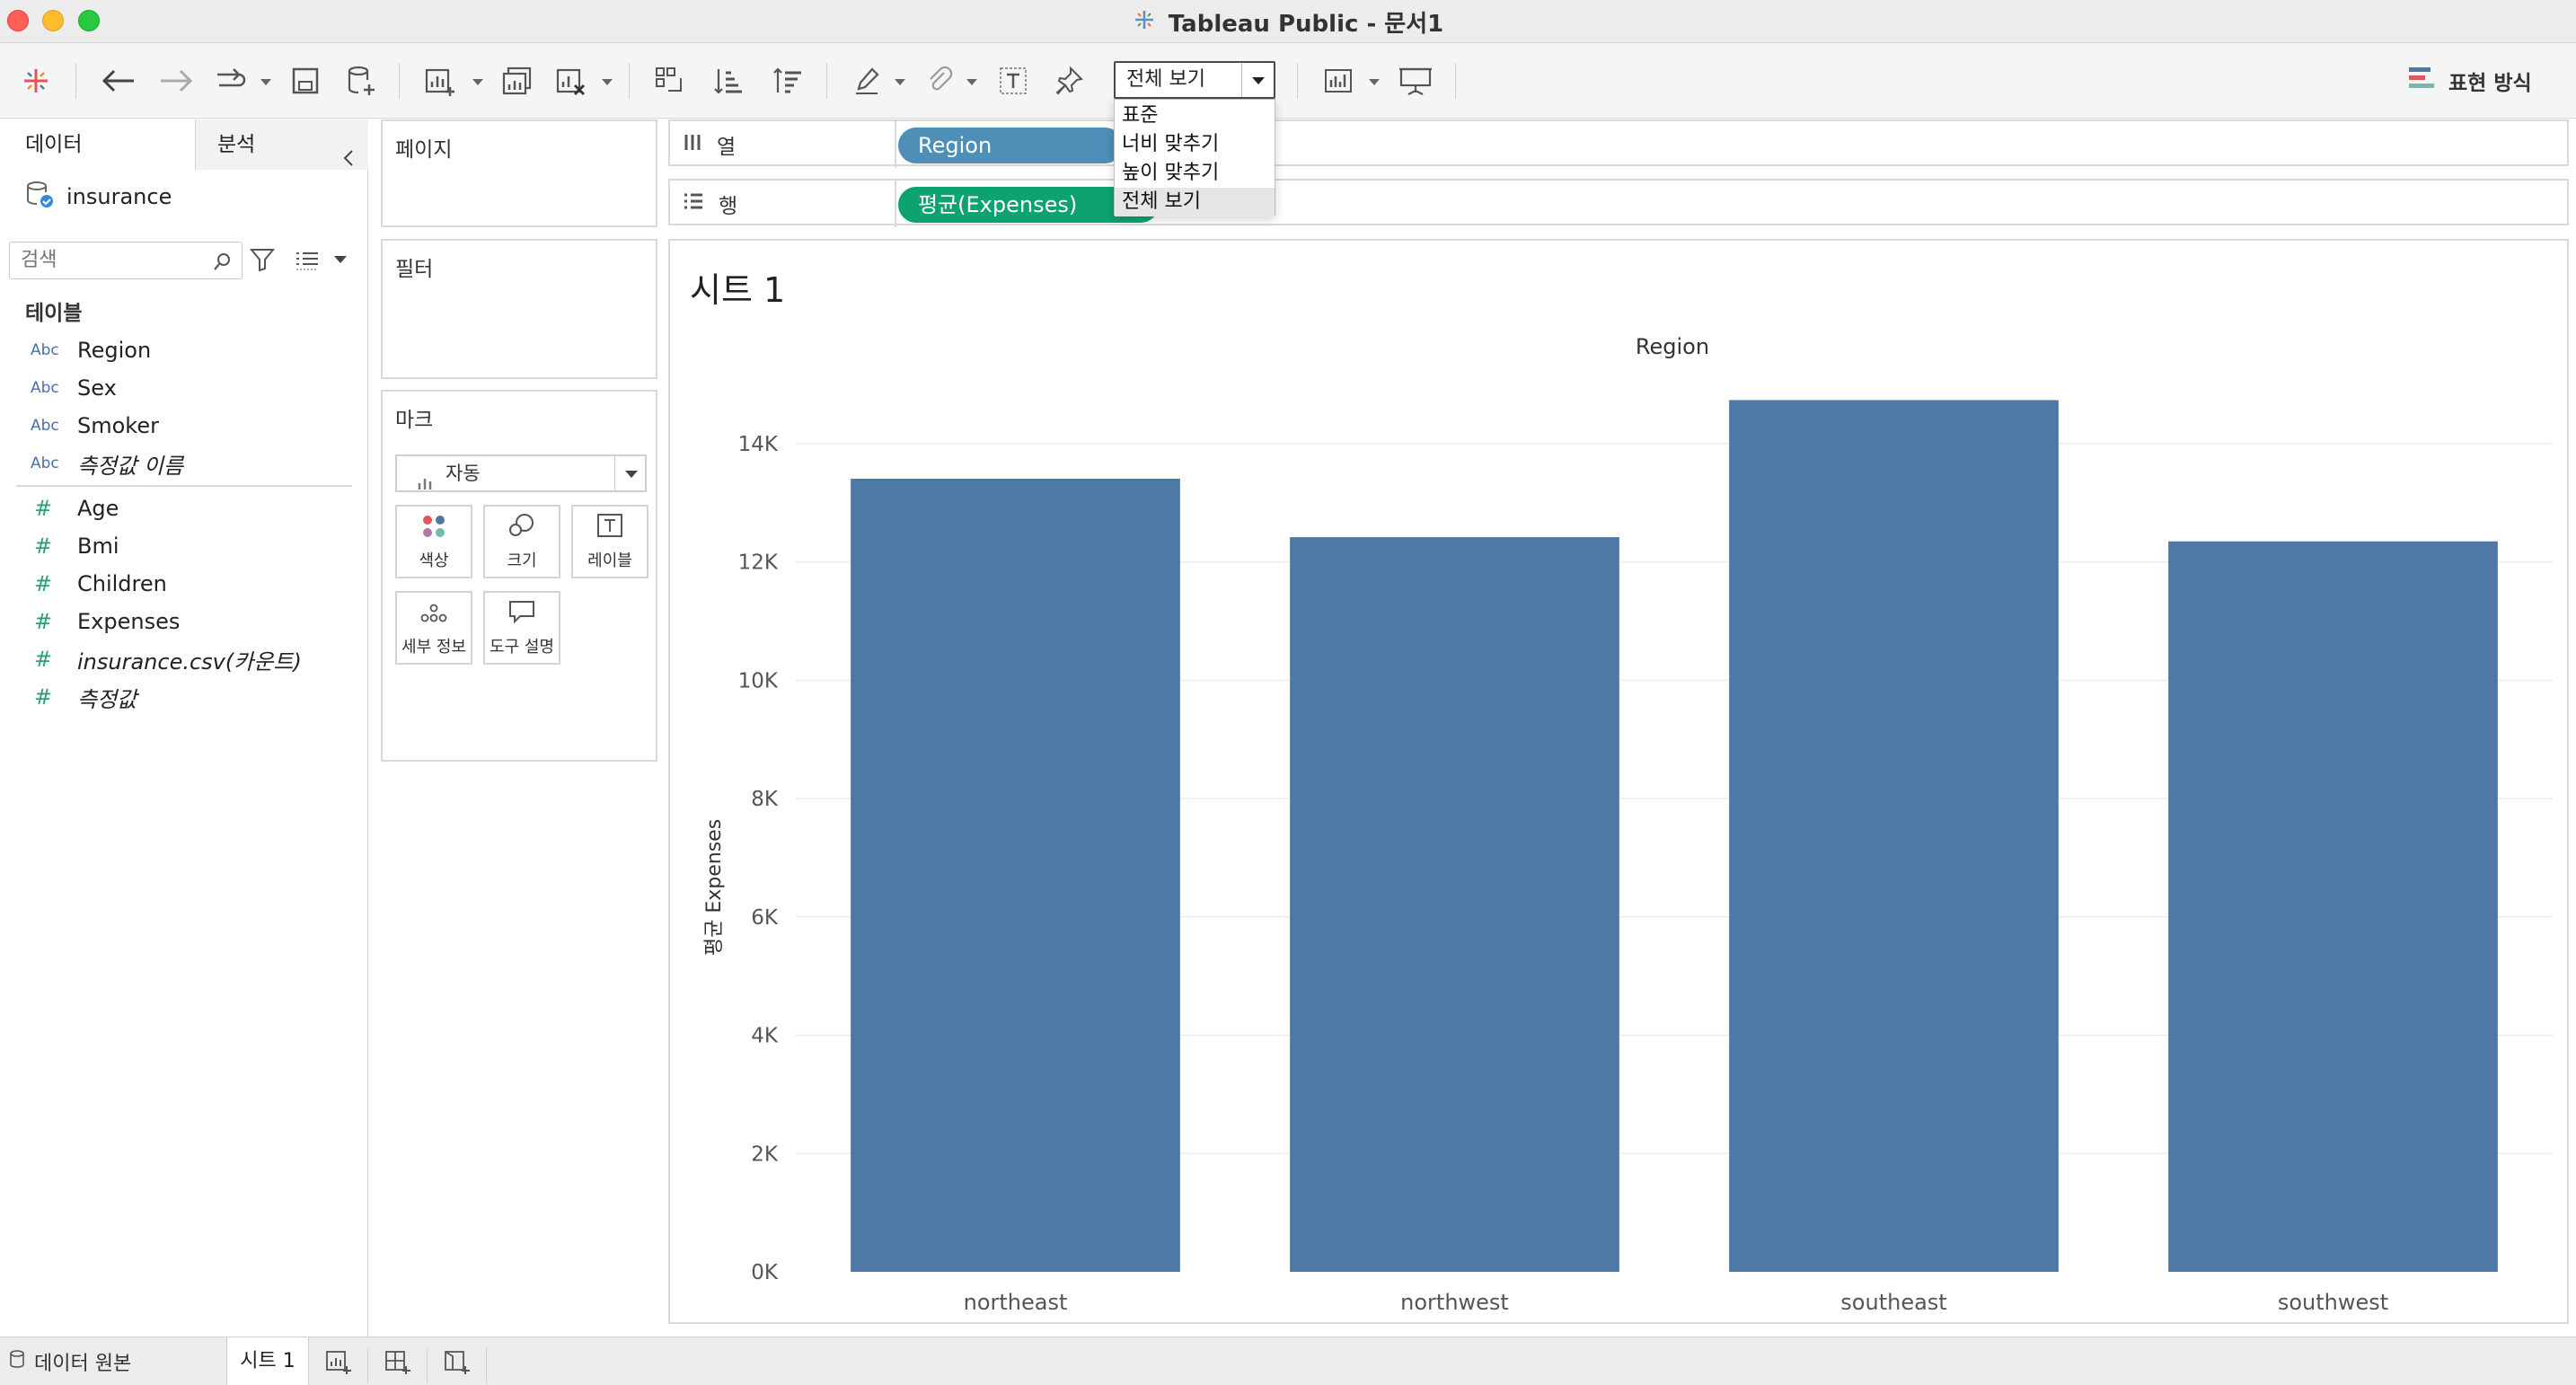 The image size is (2576, 1385). What do you see at coordinates (98, 144) in the screenshot?
I see `tab-data: 데이터` at bounding box center [98, 144].